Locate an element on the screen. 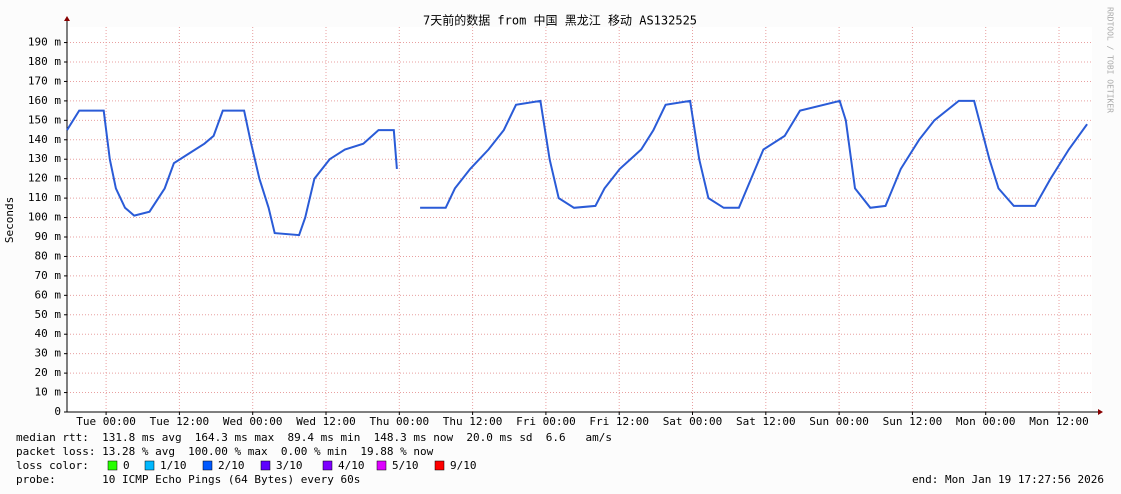 The image size is (1121, 494). loss-label: 3/10 is located at coordinates (289, 465).